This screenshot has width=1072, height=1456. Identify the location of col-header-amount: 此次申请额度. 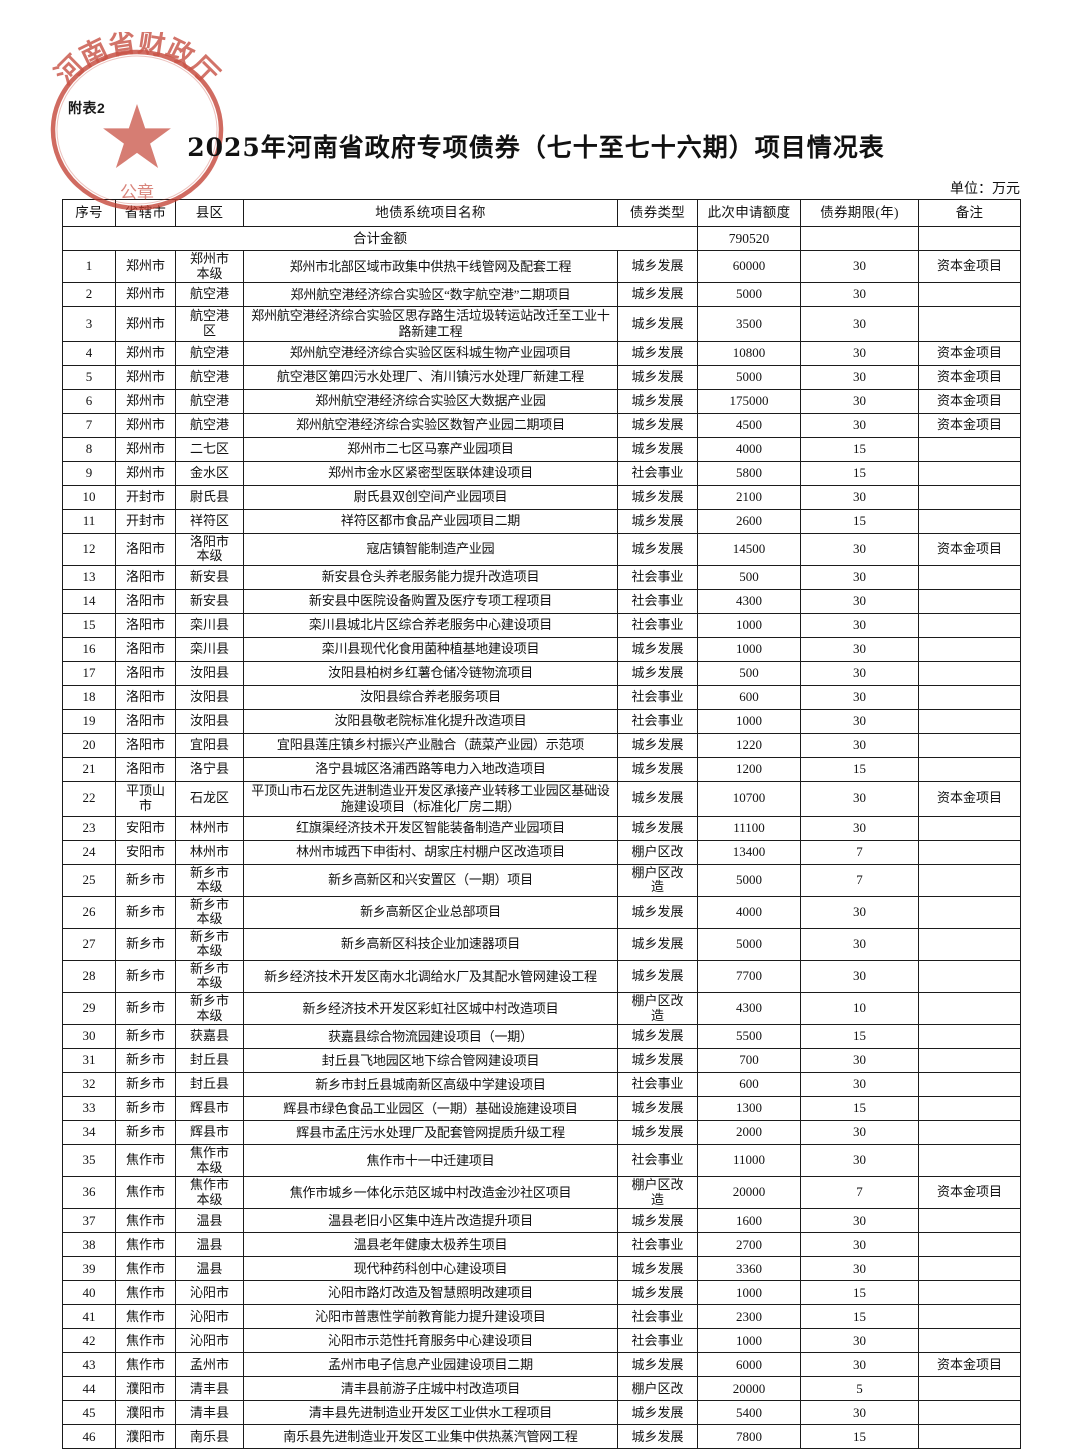
(749, 213).